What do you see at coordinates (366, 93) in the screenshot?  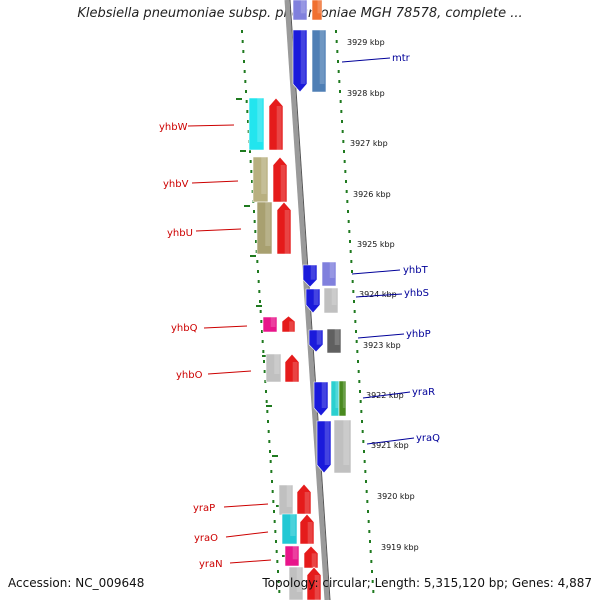 I see `kbp-tick-label: 3928 kbp` at bounding box center [366, 93].